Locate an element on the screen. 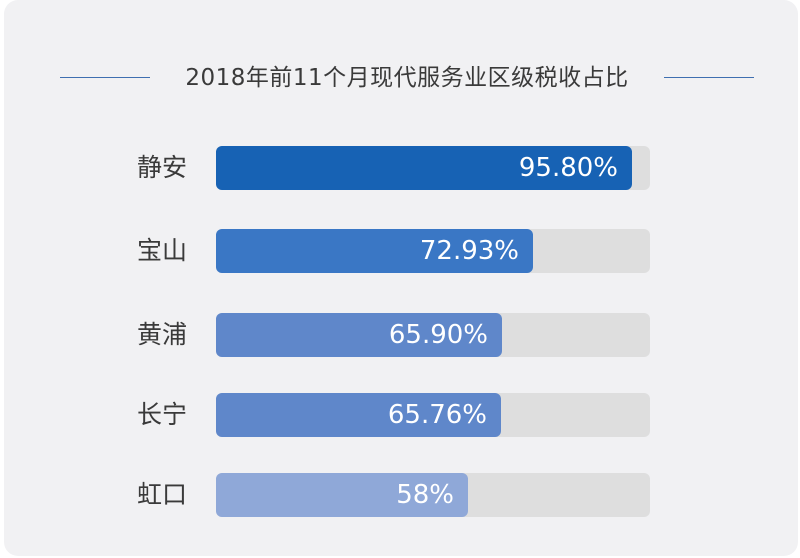 Image resolution: width=800 pixels, height=558 pixels. bar-row: 虹口 58% is located at coordinates (400, 495).